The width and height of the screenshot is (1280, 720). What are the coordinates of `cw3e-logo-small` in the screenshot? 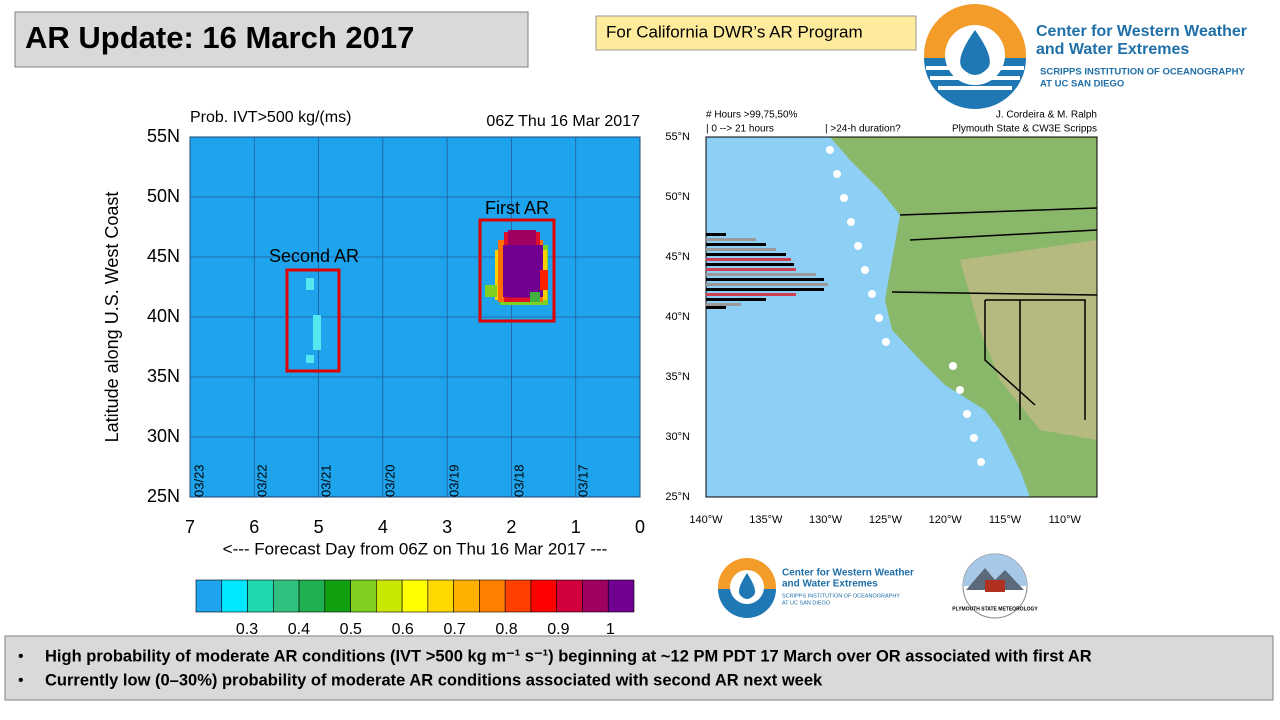 It's located at (747, 588).